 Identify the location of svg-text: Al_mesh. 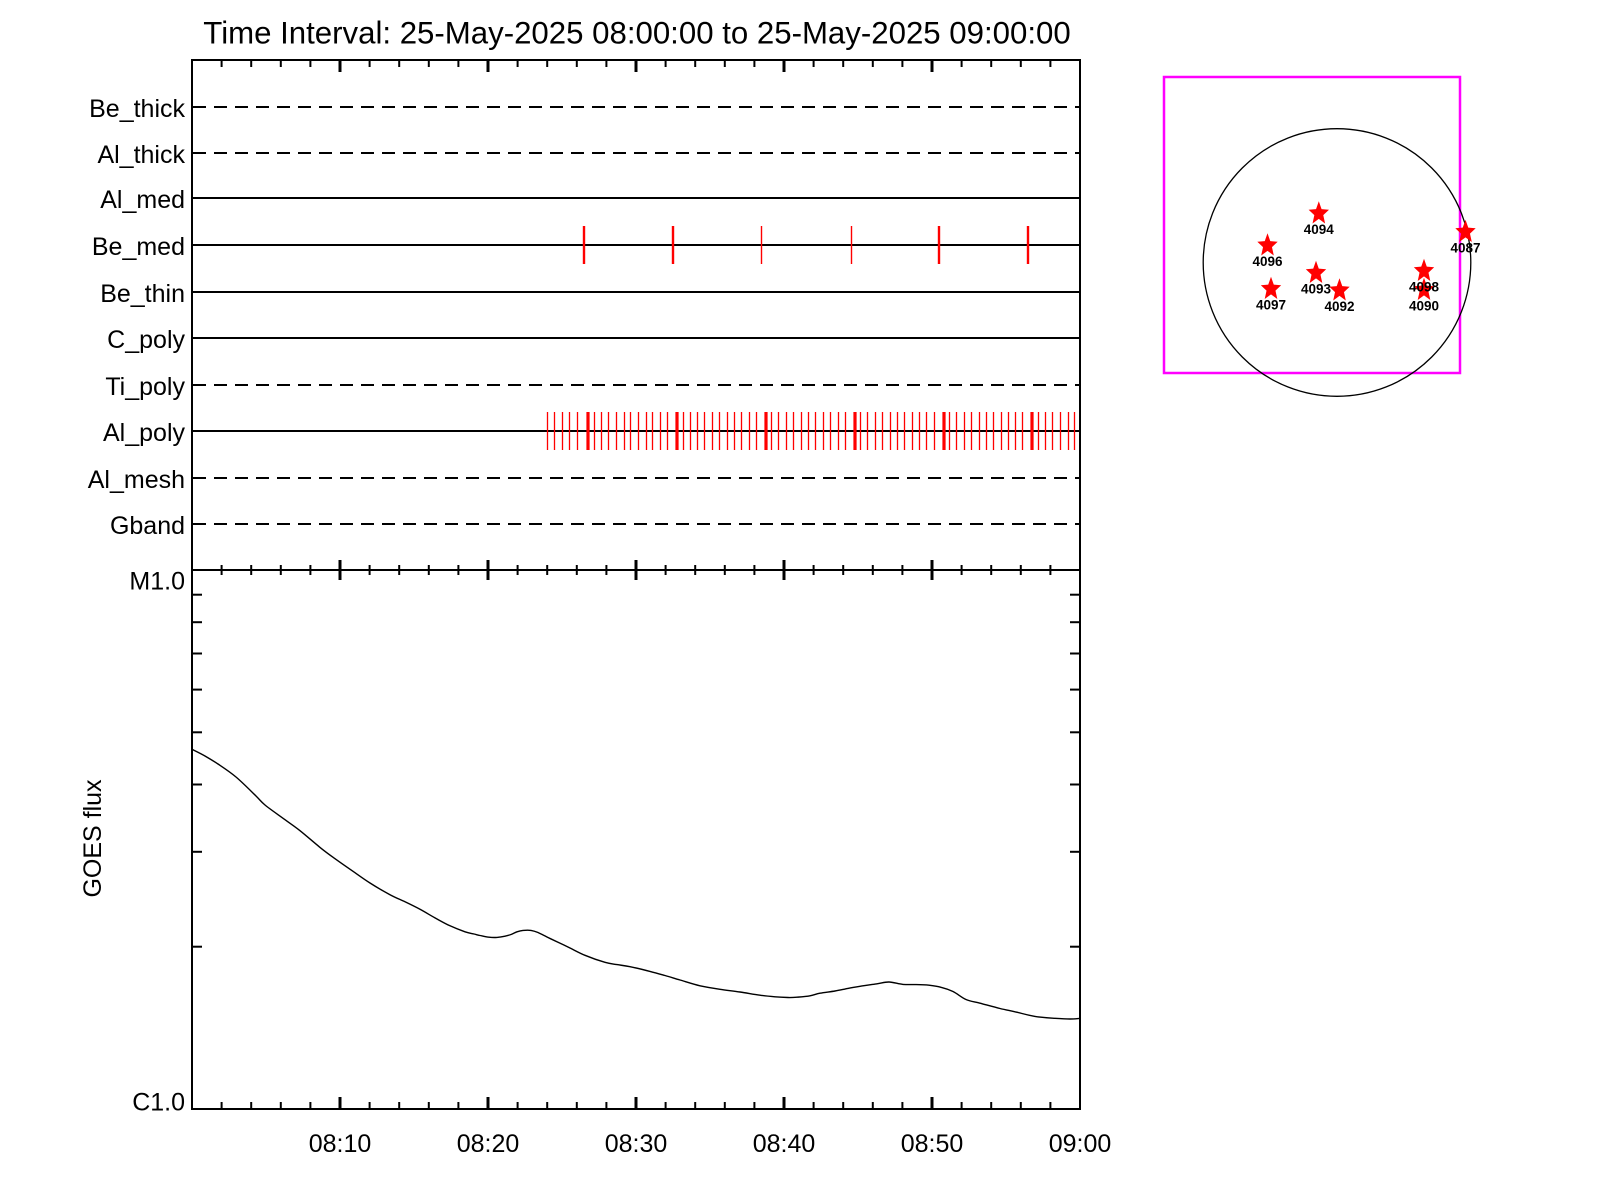
(136, 480).